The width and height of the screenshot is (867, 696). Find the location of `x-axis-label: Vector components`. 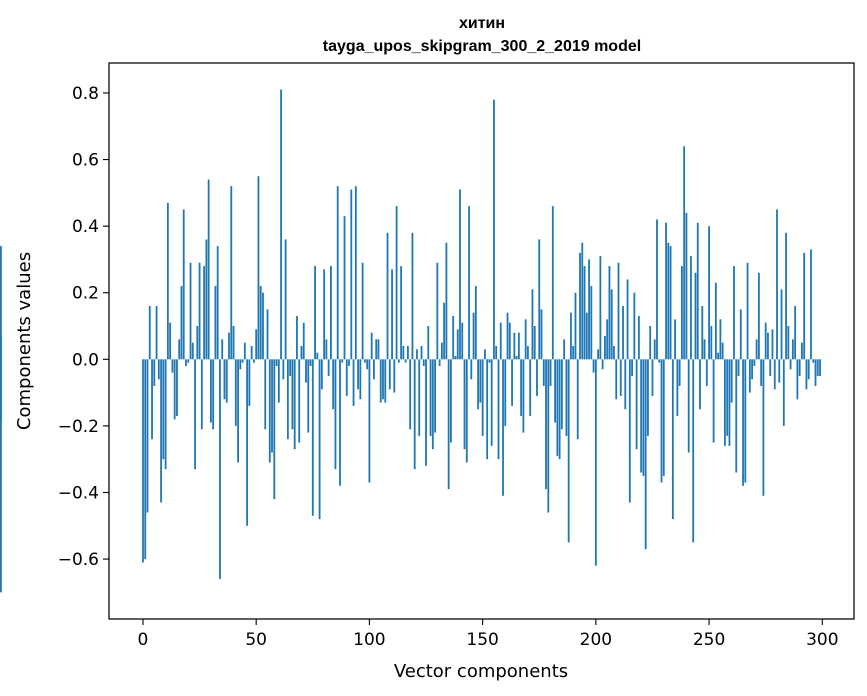

x-axis-label: Vector components is located at coordinates (481, 671).